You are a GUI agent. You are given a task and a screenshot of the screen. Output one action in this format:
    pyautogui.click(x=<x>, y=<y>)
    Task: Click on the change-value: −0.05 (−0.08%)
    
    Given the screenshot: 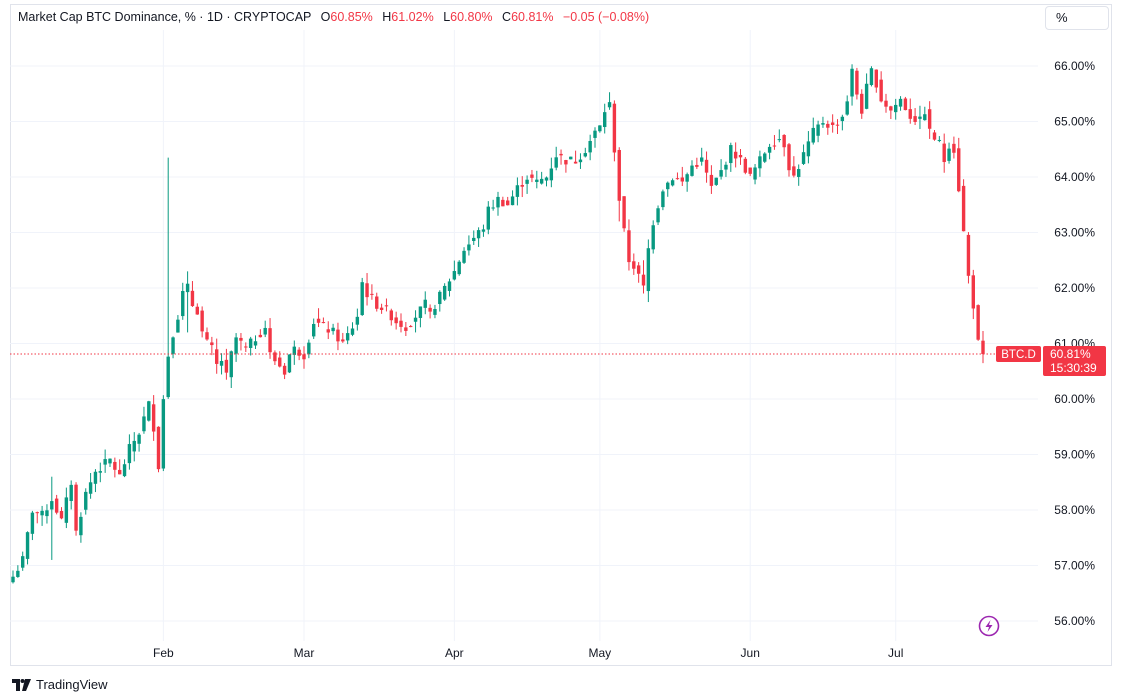 What is the action you would take?
    pyautogui.click(x=606, y=17)
    